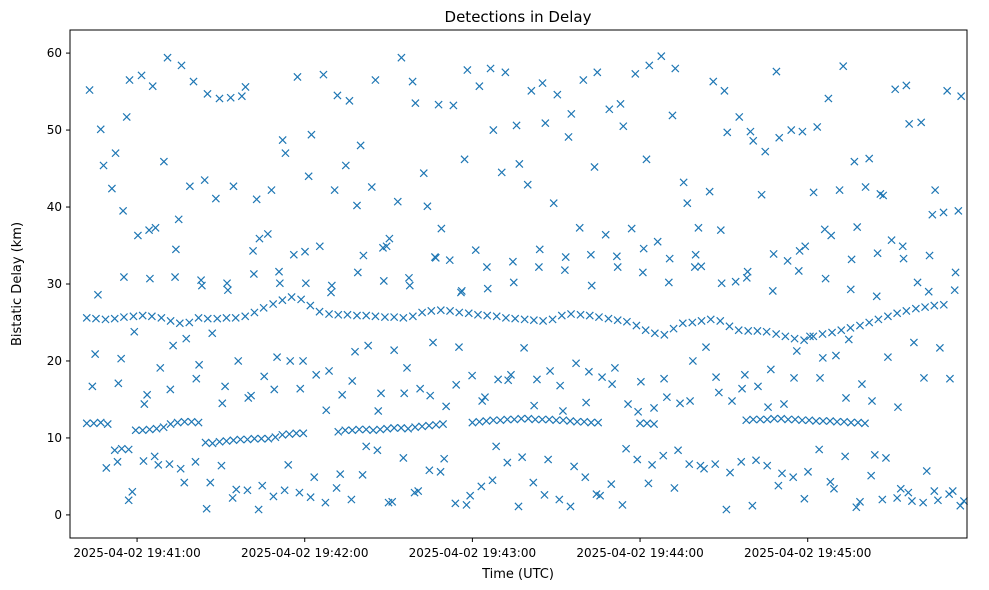  Describe the element at coordinates (807, 553) in the screenshot. I see `x-tick-label: 2025-04-02 19:45:00` at that location.